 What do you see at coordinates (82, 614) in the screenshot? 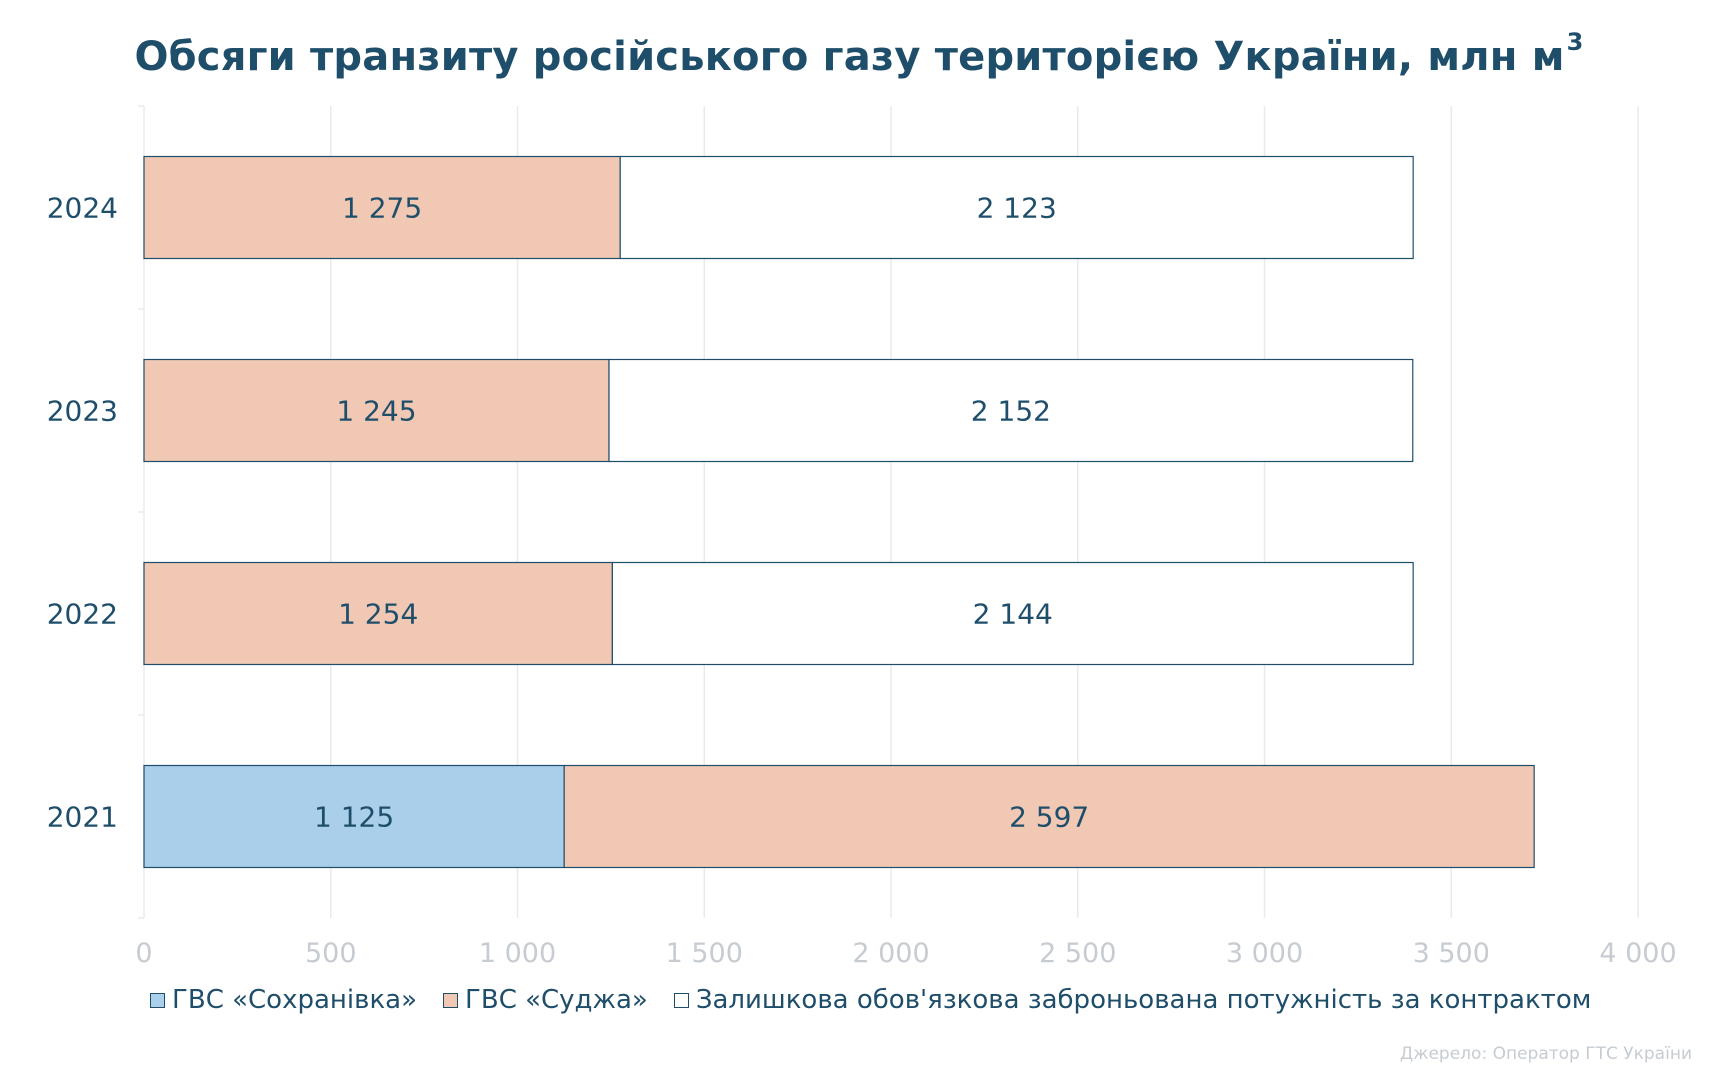
I see `y-category-label-2022: 2022` at bounding box center [82, 614].